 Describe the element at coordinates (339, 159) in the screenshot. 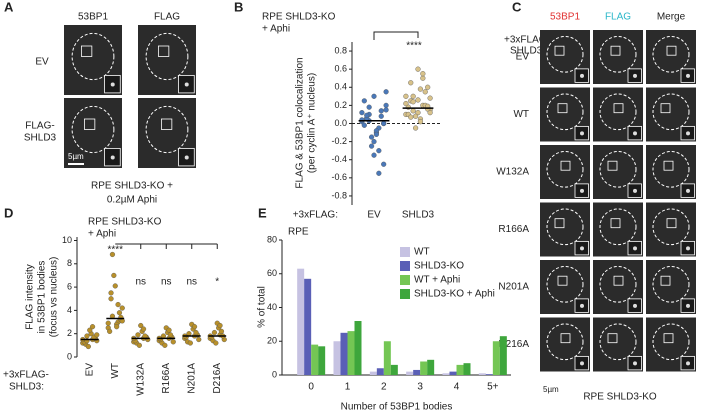

I see `y-tick-label: -0.4` at that location.